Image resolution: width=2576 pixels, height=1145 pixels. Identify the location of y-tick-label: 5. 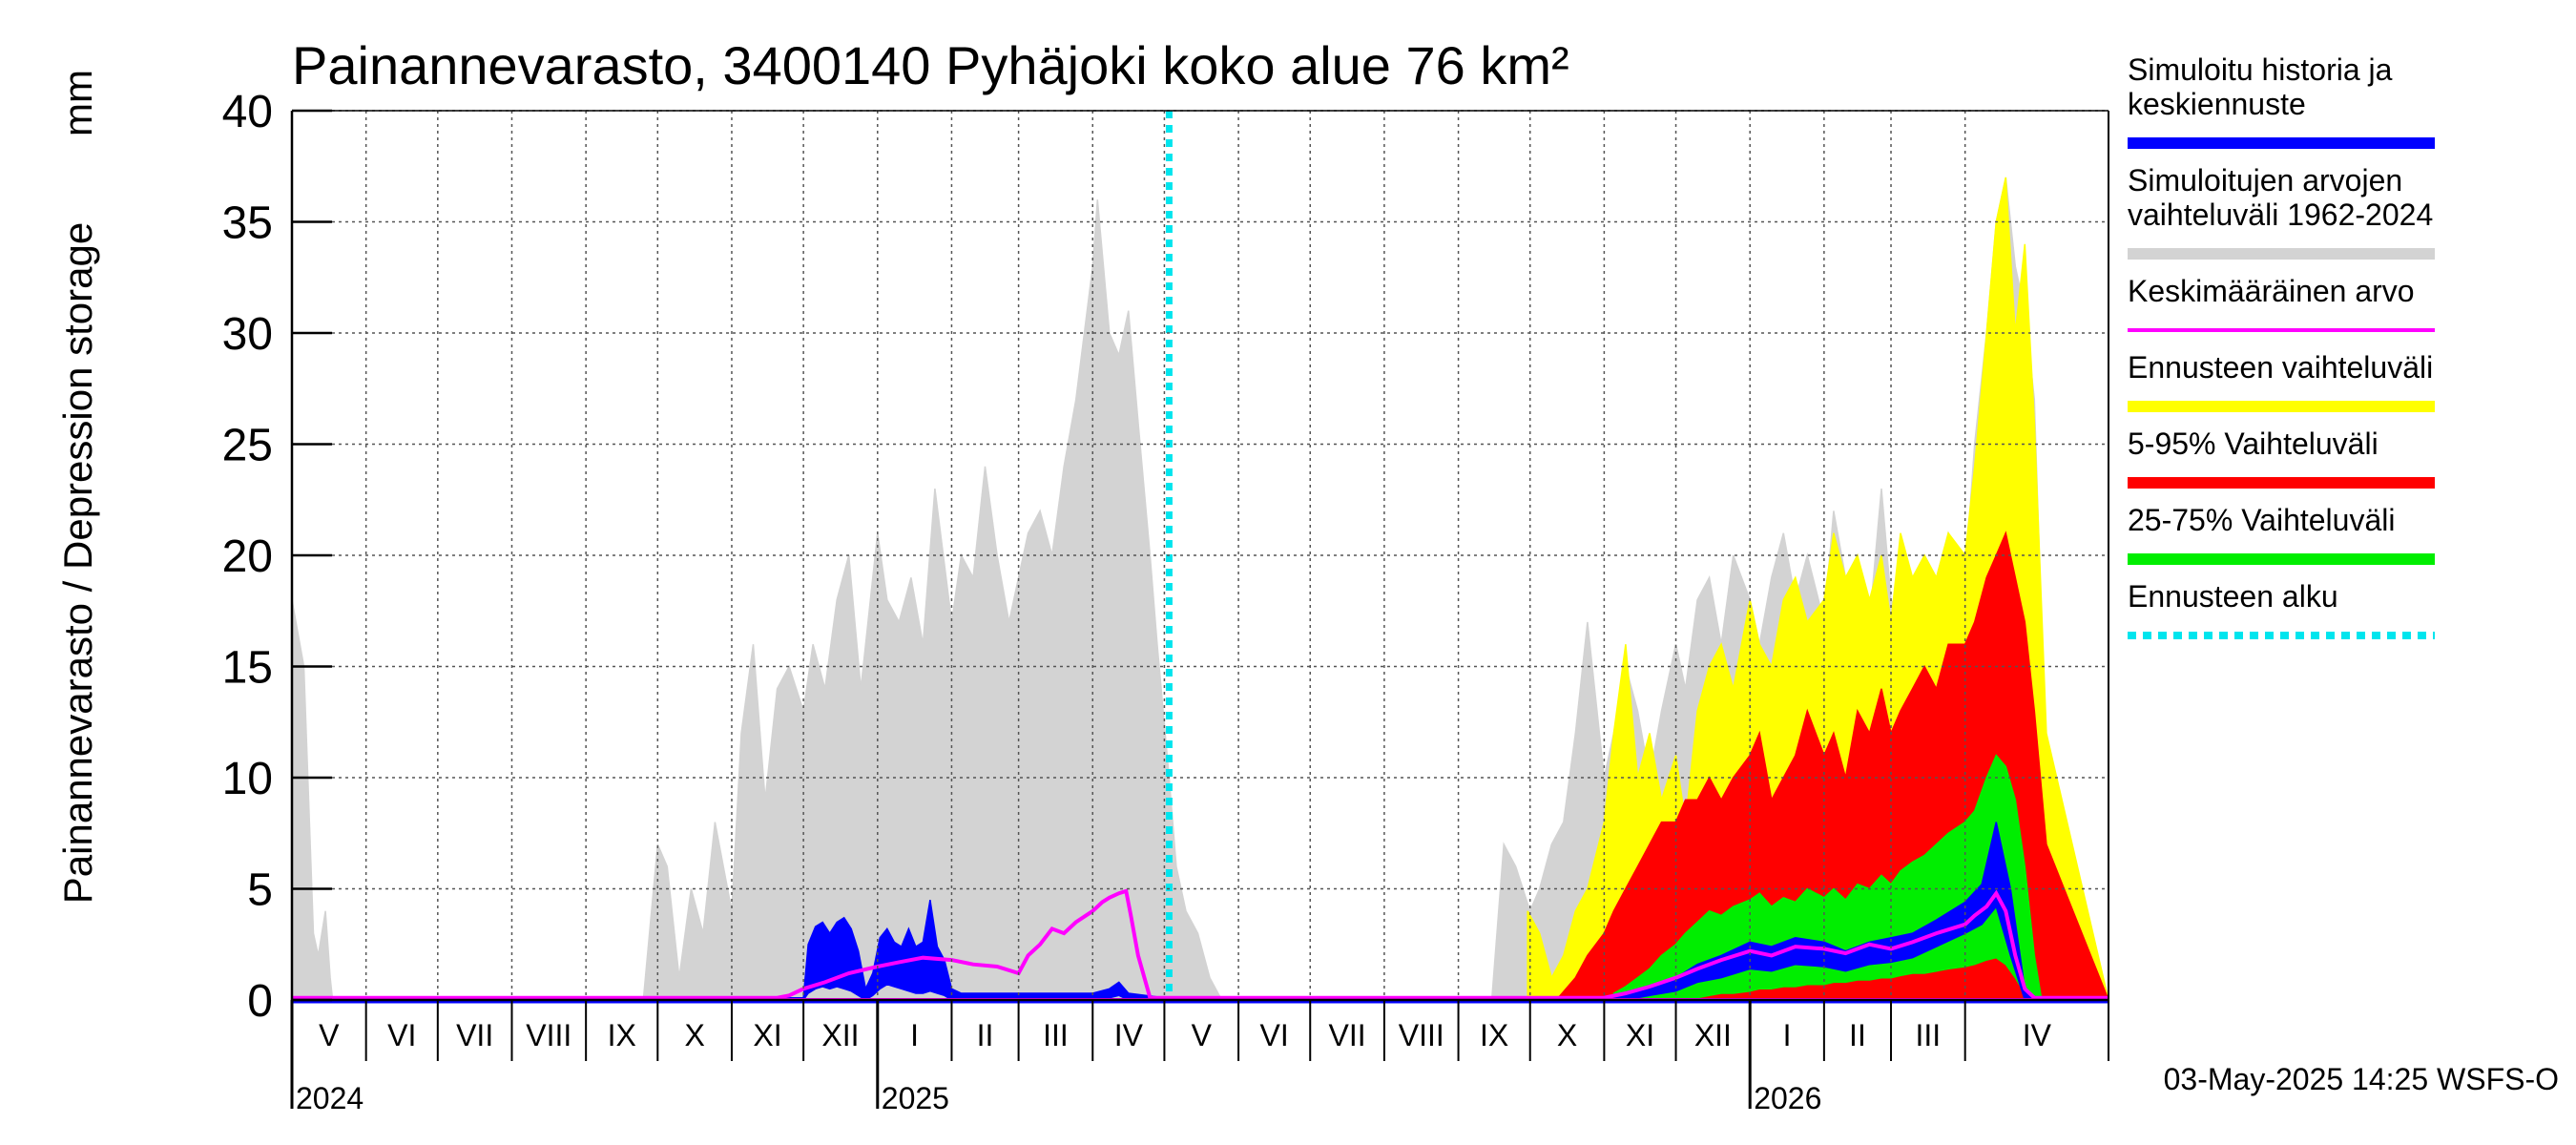
(260, 890).